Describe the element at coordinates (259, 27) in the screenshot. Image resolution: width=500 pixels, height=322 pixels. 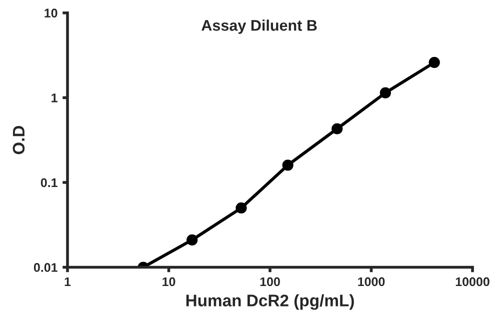
I see `chart-title: Assay Diluent B` at that location.